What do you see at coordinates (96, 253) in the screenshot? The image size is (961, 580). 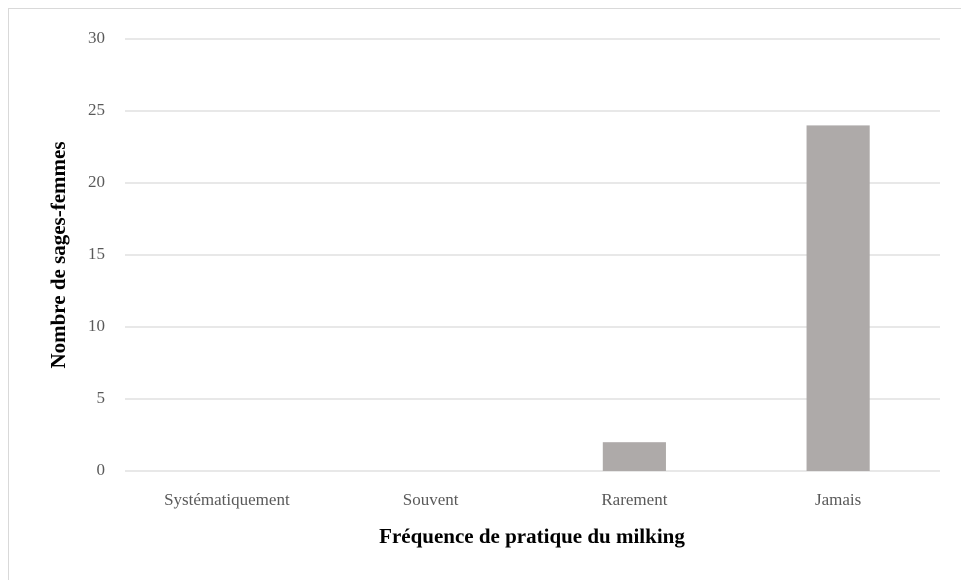 I see `y-tick-label: 15` at bounding box center [96, 253].